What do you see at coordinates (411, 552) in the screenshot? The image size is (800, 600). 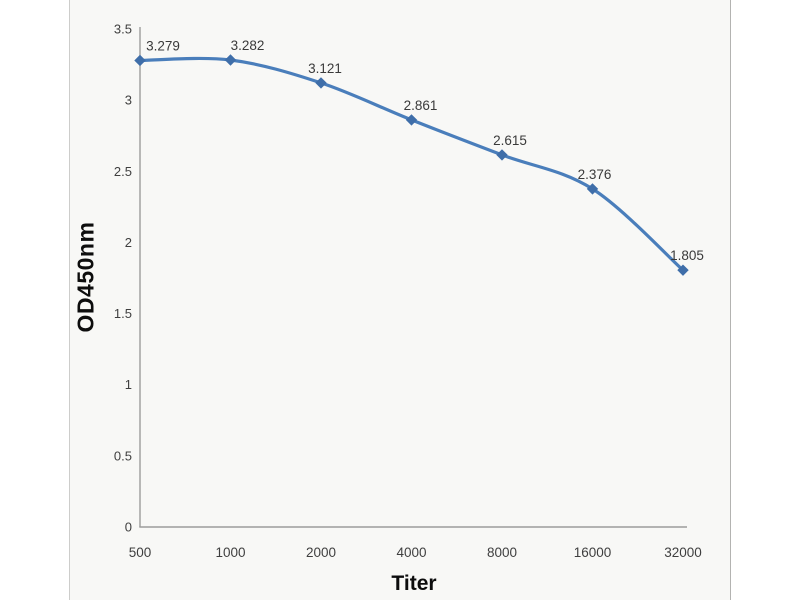 I see `x-tick-label: 4000` at bounding box center [411, 552].